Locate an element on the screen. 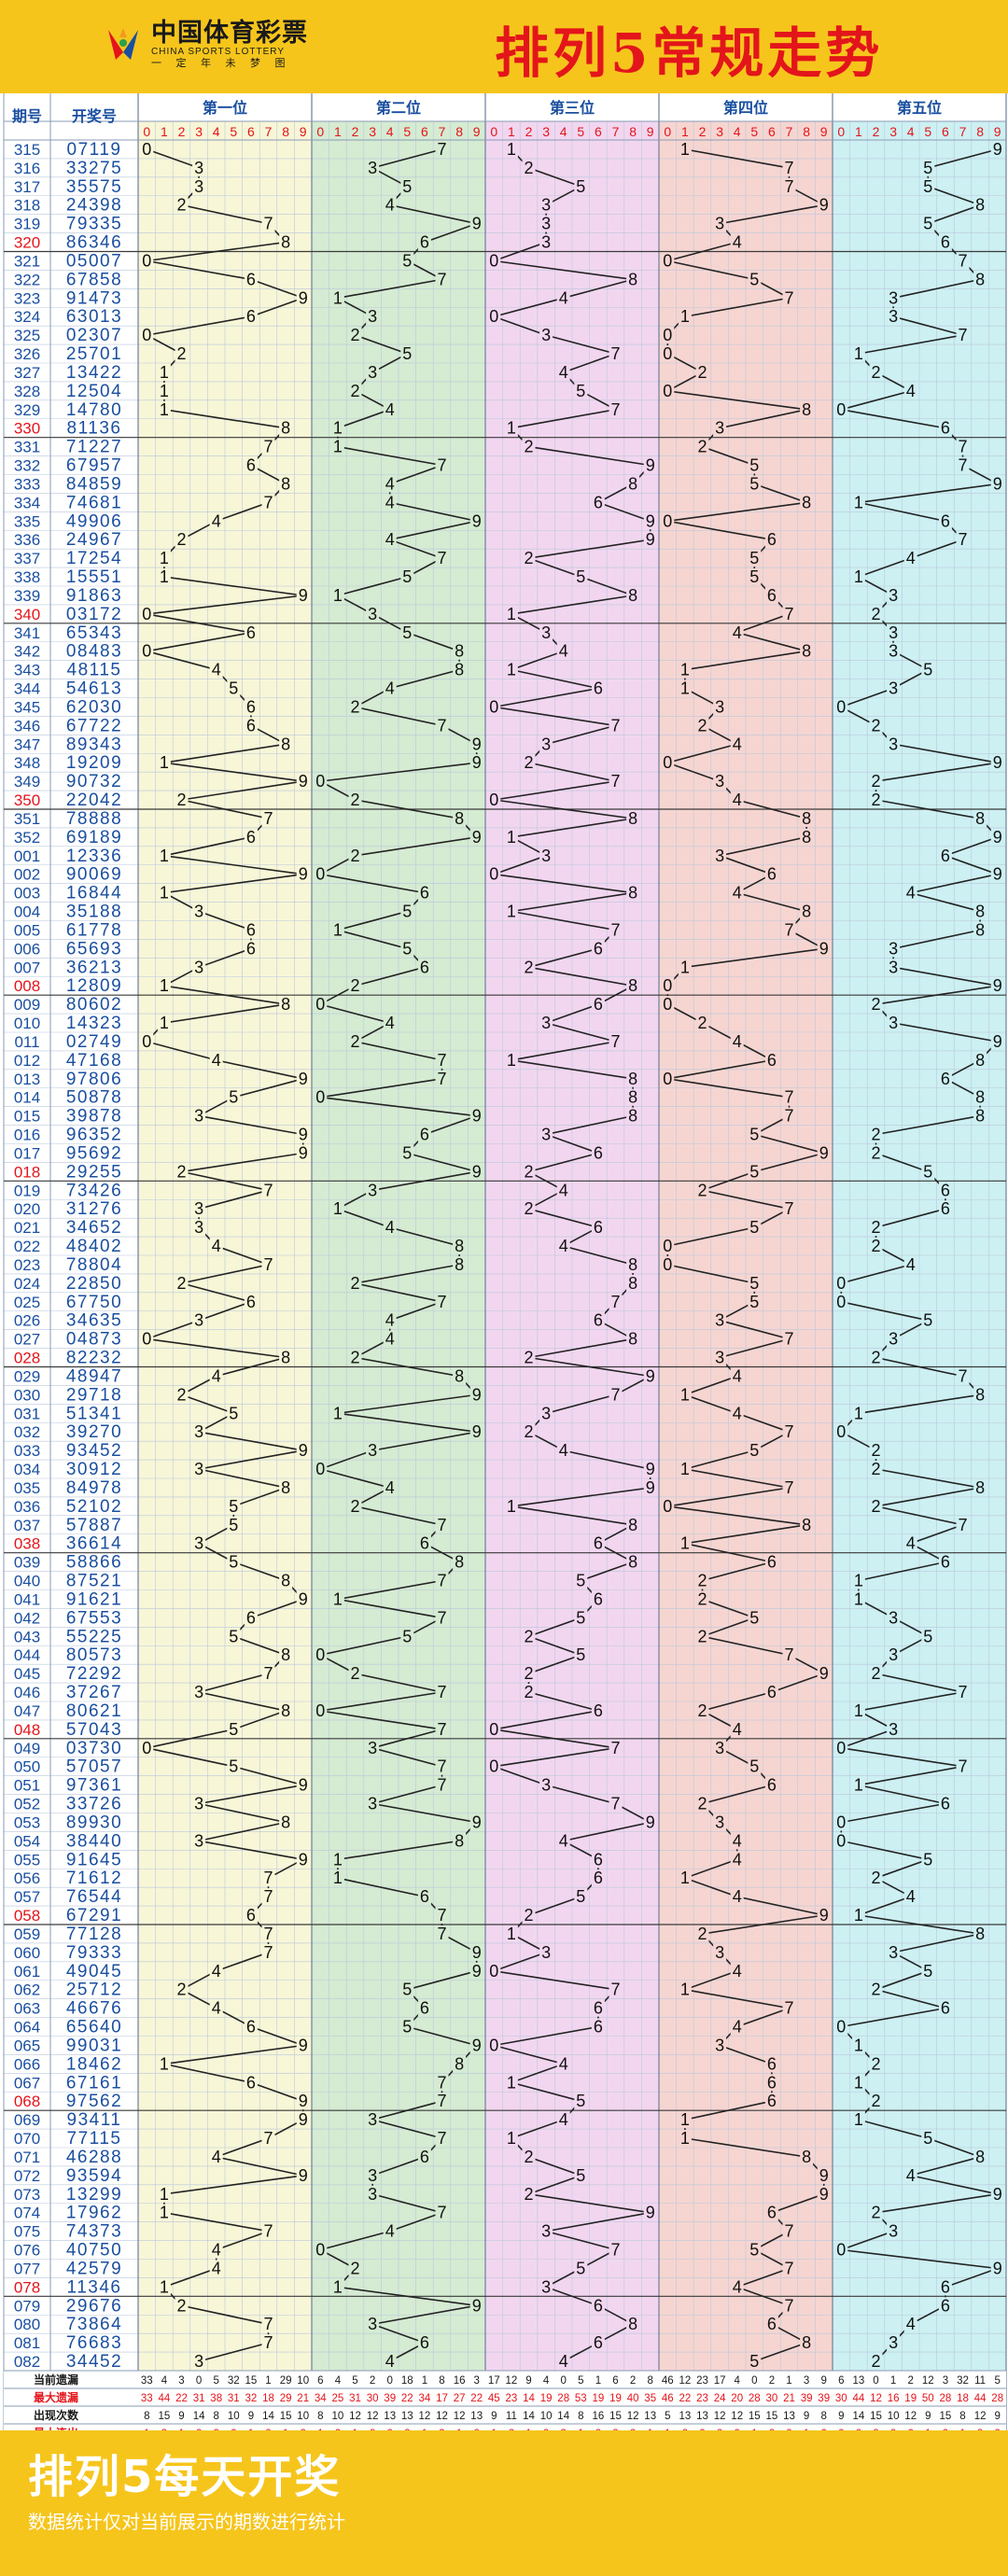  issue-number: 052 is located at coordinates (27, 1804).